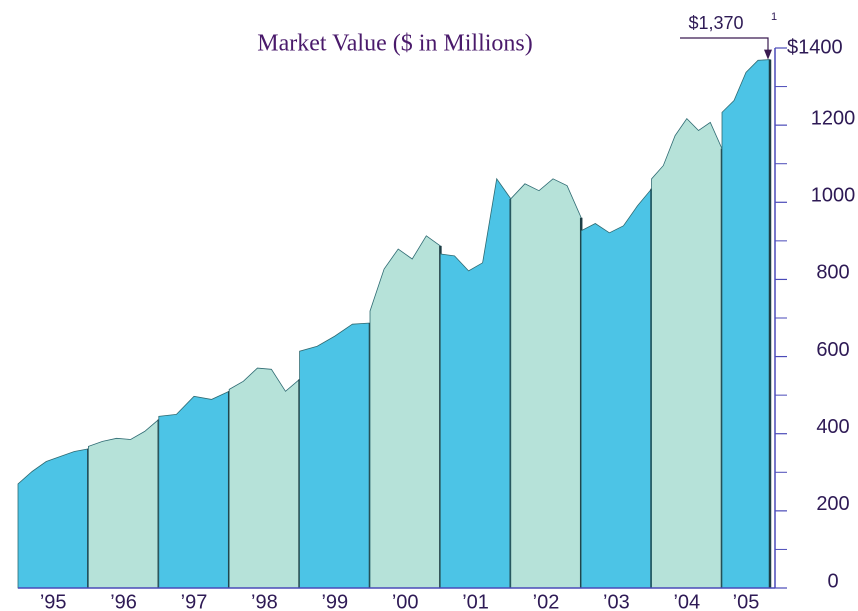  Describe the element at coordinates (724, 44) in the screenshot. I see `annotation-line` at that location.